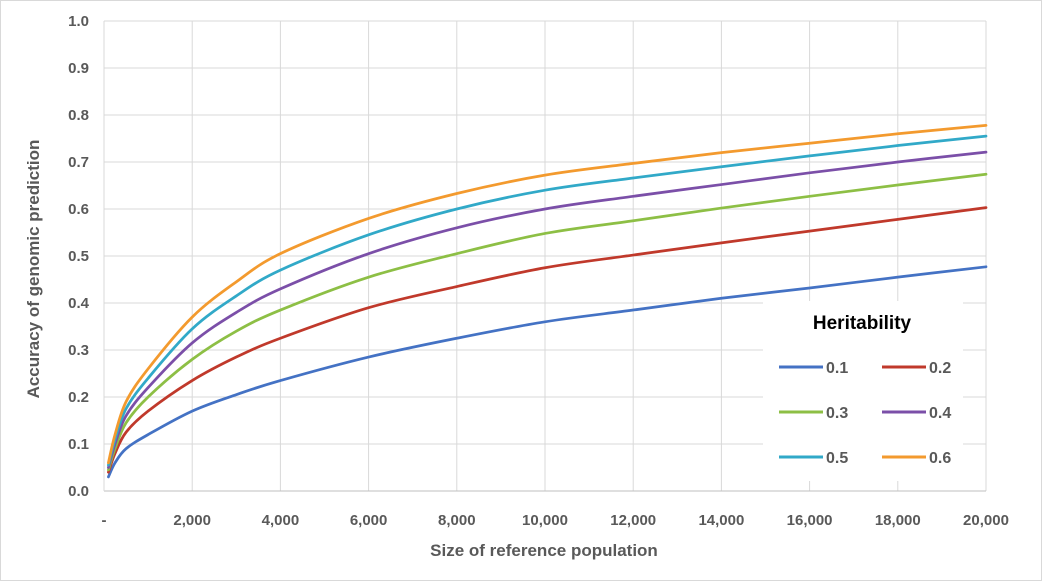 This screenshot has height=585, width=1042. What do you see at coordinates (192, 520) in the screenshot?
I see `x-tick-label: 2,000` at bounding box center [192, 520].